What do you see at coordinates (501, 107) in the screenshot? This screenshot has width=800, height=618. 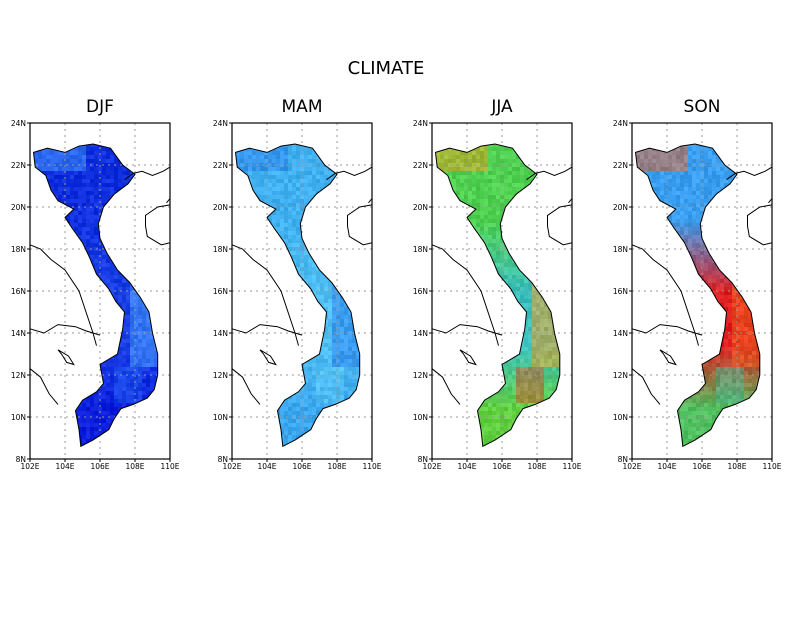 I see `panel-title: JJA` at bounding box center [501, 107].